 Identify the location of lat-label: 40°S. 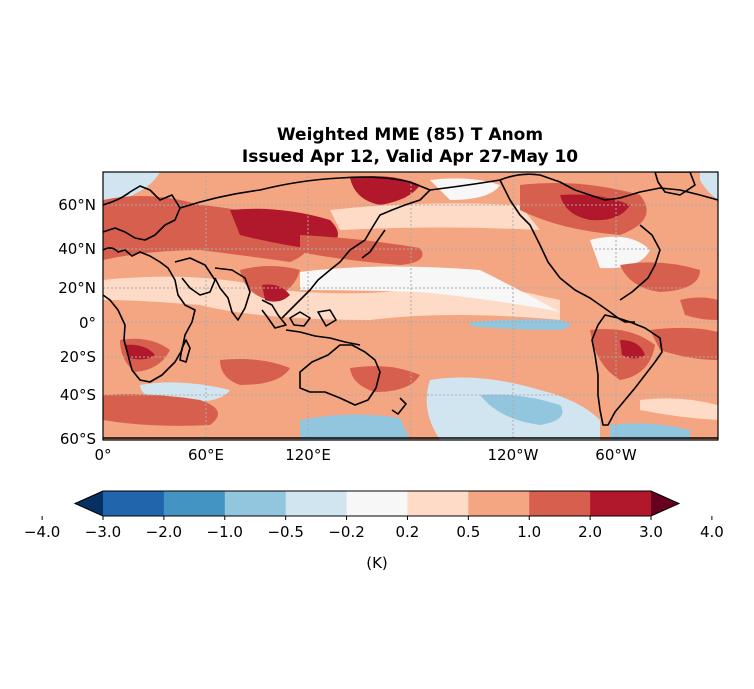
(78, 395).